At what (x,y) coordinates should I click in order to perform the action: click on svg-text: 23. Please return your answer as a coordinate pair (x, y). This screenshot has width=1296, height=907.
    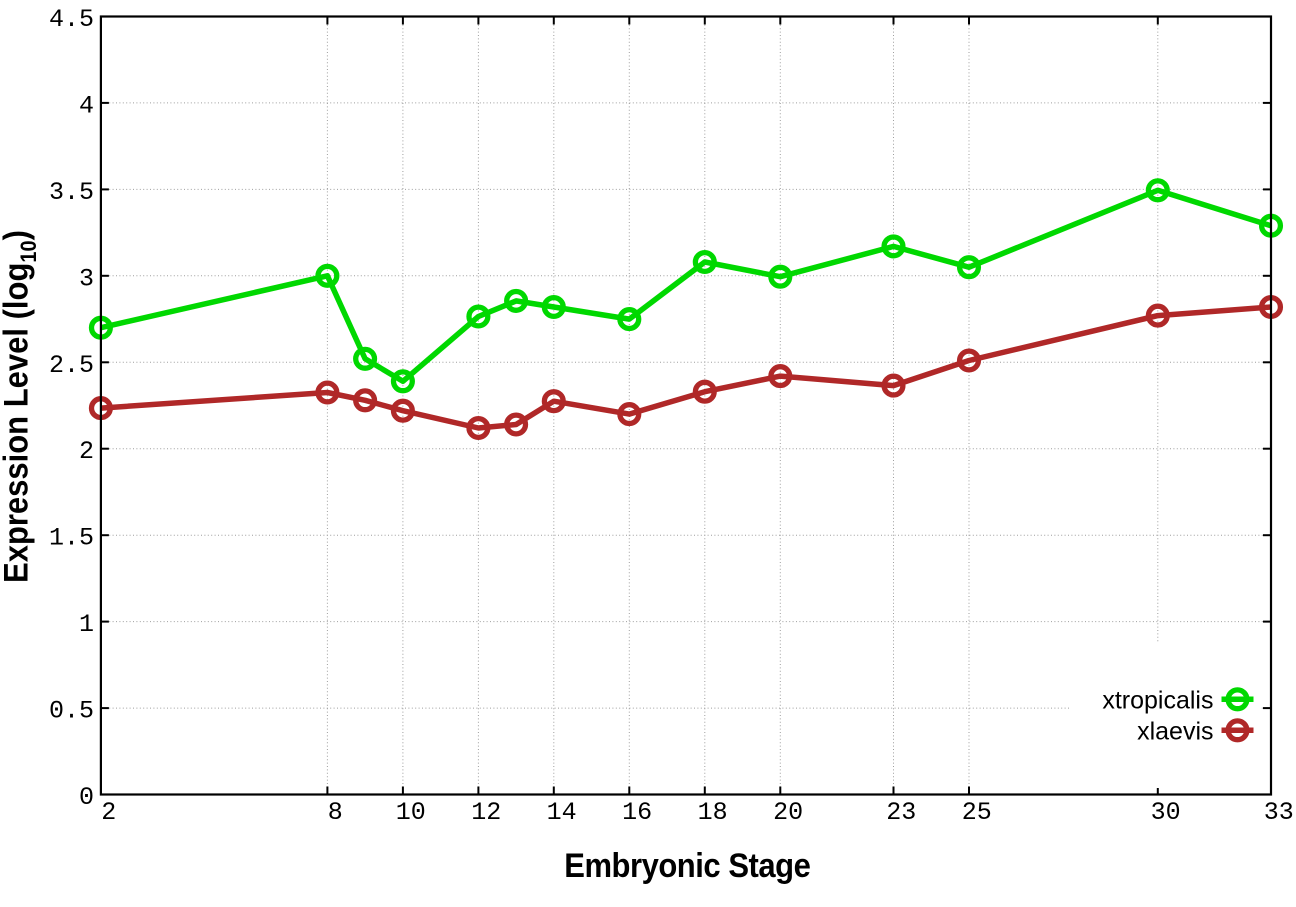
    Looking at the image, I should click on (901, 812).